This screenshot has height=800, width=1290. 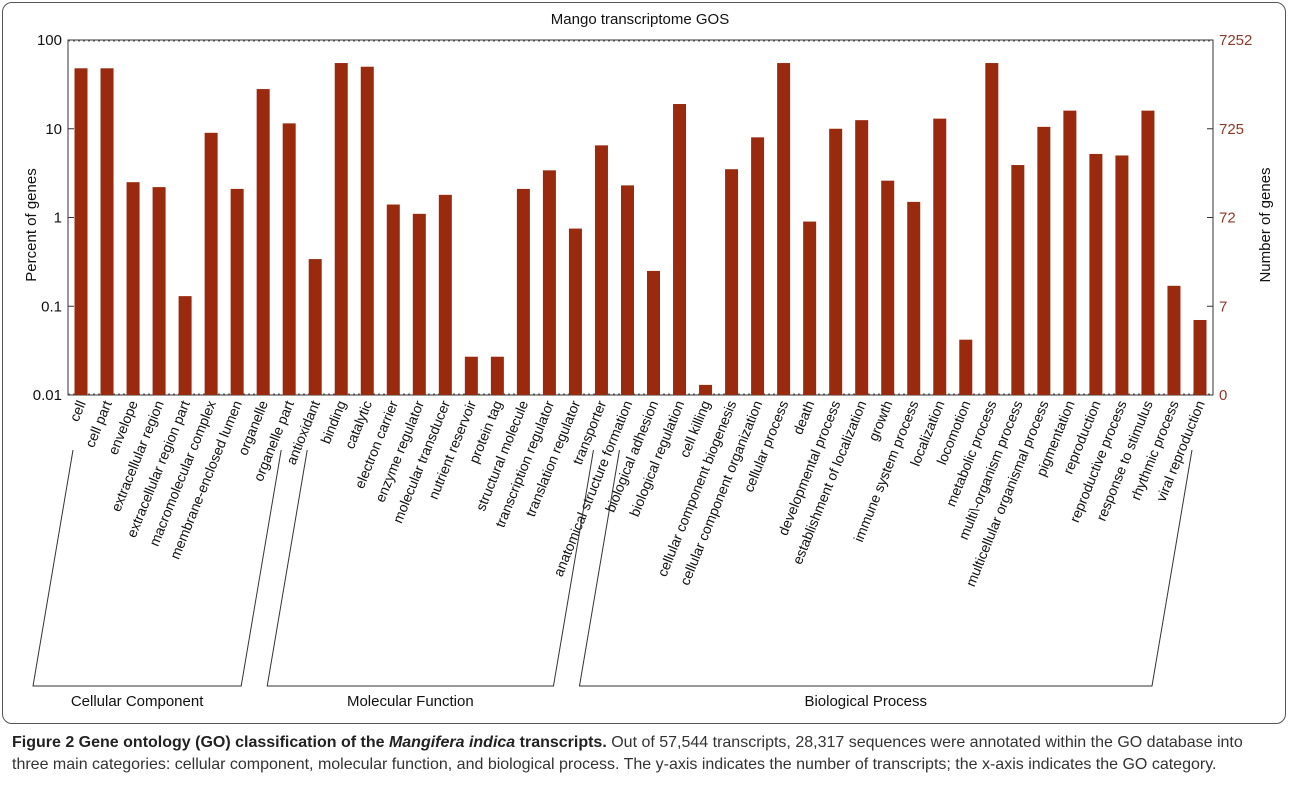 What do you see at coordinates (452, 742) in the screenshot?
I see `caption-title-italic: Mangifera indica` at bounding box center [452, 742].